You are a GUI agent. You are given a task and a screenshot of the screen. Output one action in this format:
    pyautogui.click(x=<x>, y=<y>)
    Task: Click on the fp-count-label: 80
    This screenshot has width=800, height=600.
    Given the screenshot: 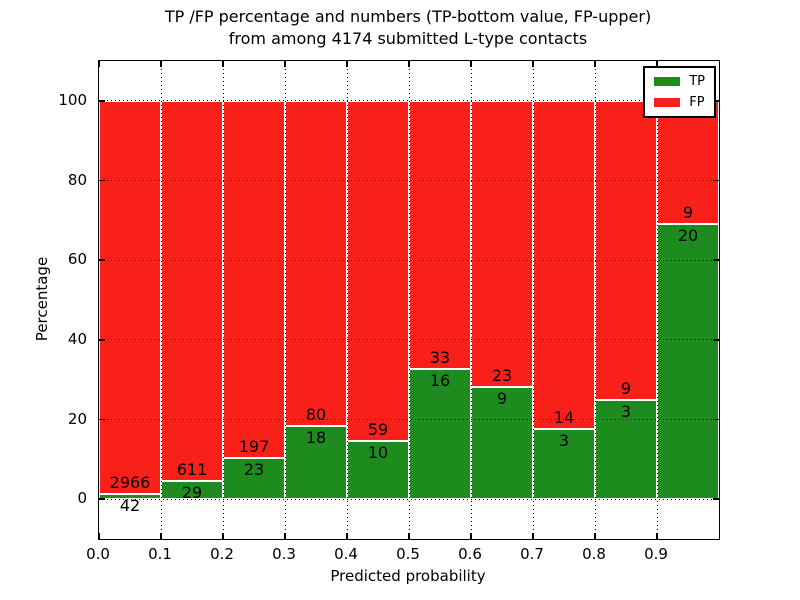 What is the action you would take?
    pyautogui.click(x=316, y=414)
    